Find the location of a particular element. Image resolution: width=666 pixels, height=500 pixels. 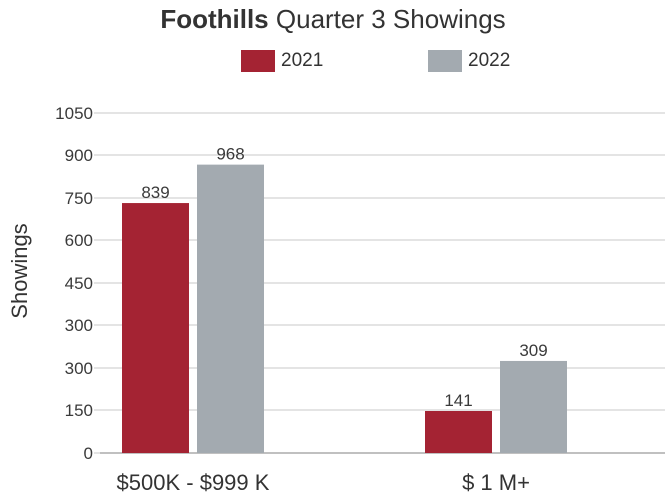

data-label: 309 is located at coordinates (533, 350).